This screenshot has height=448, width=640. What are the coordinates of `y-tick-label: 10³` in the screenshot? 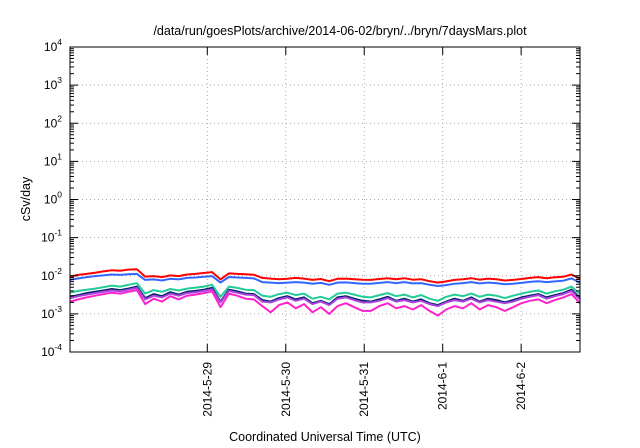 It's located at (53, 83).